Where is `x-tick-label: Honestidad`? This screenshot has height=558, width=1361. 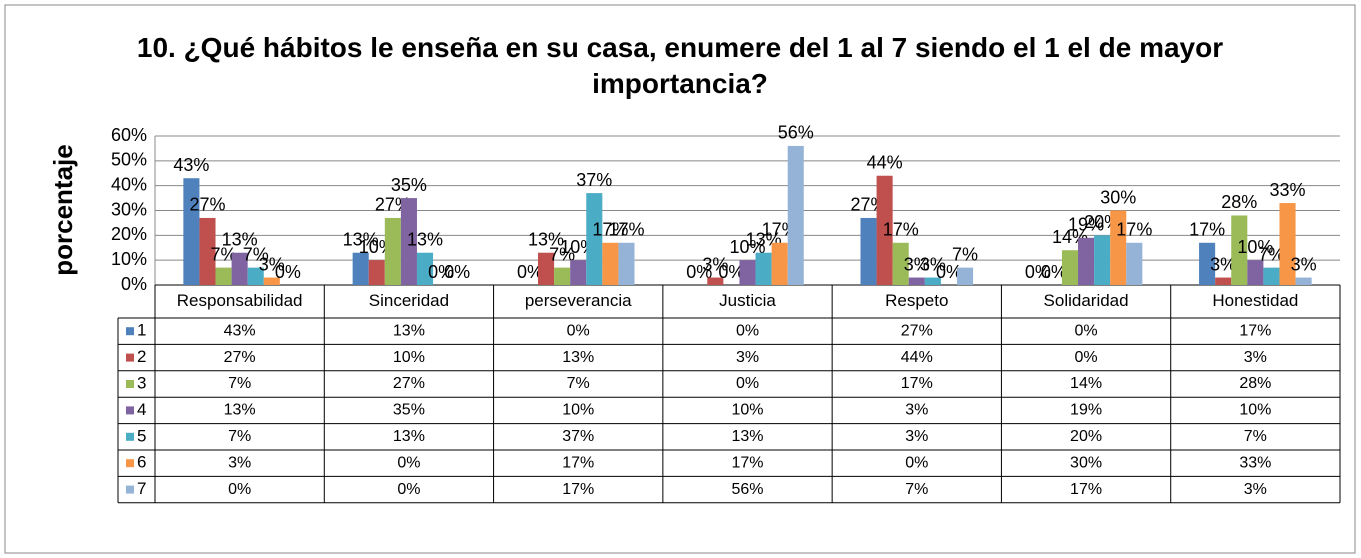
x-tick-label: Honestidad is located at coordinates (1255, 300).